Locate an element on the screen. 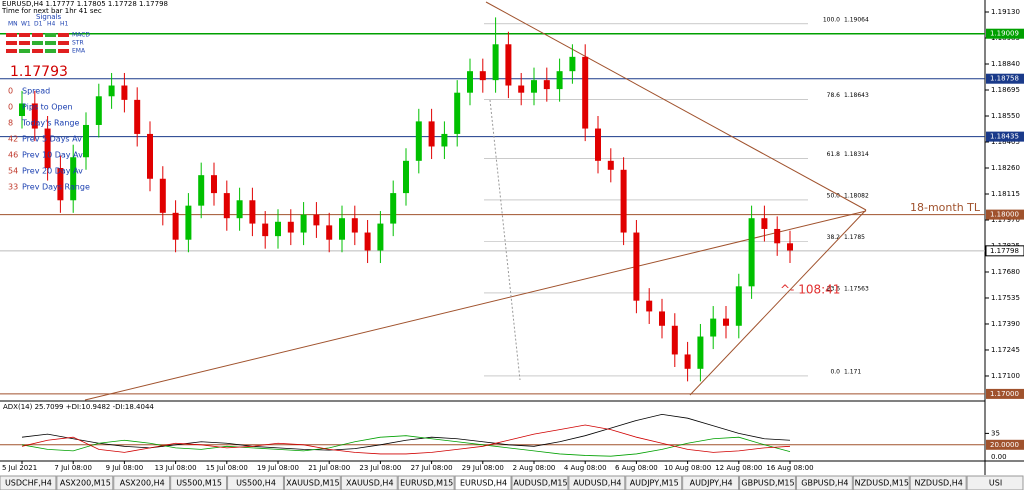  level-label: 1.18000 is located at coordinates (1004, 215).